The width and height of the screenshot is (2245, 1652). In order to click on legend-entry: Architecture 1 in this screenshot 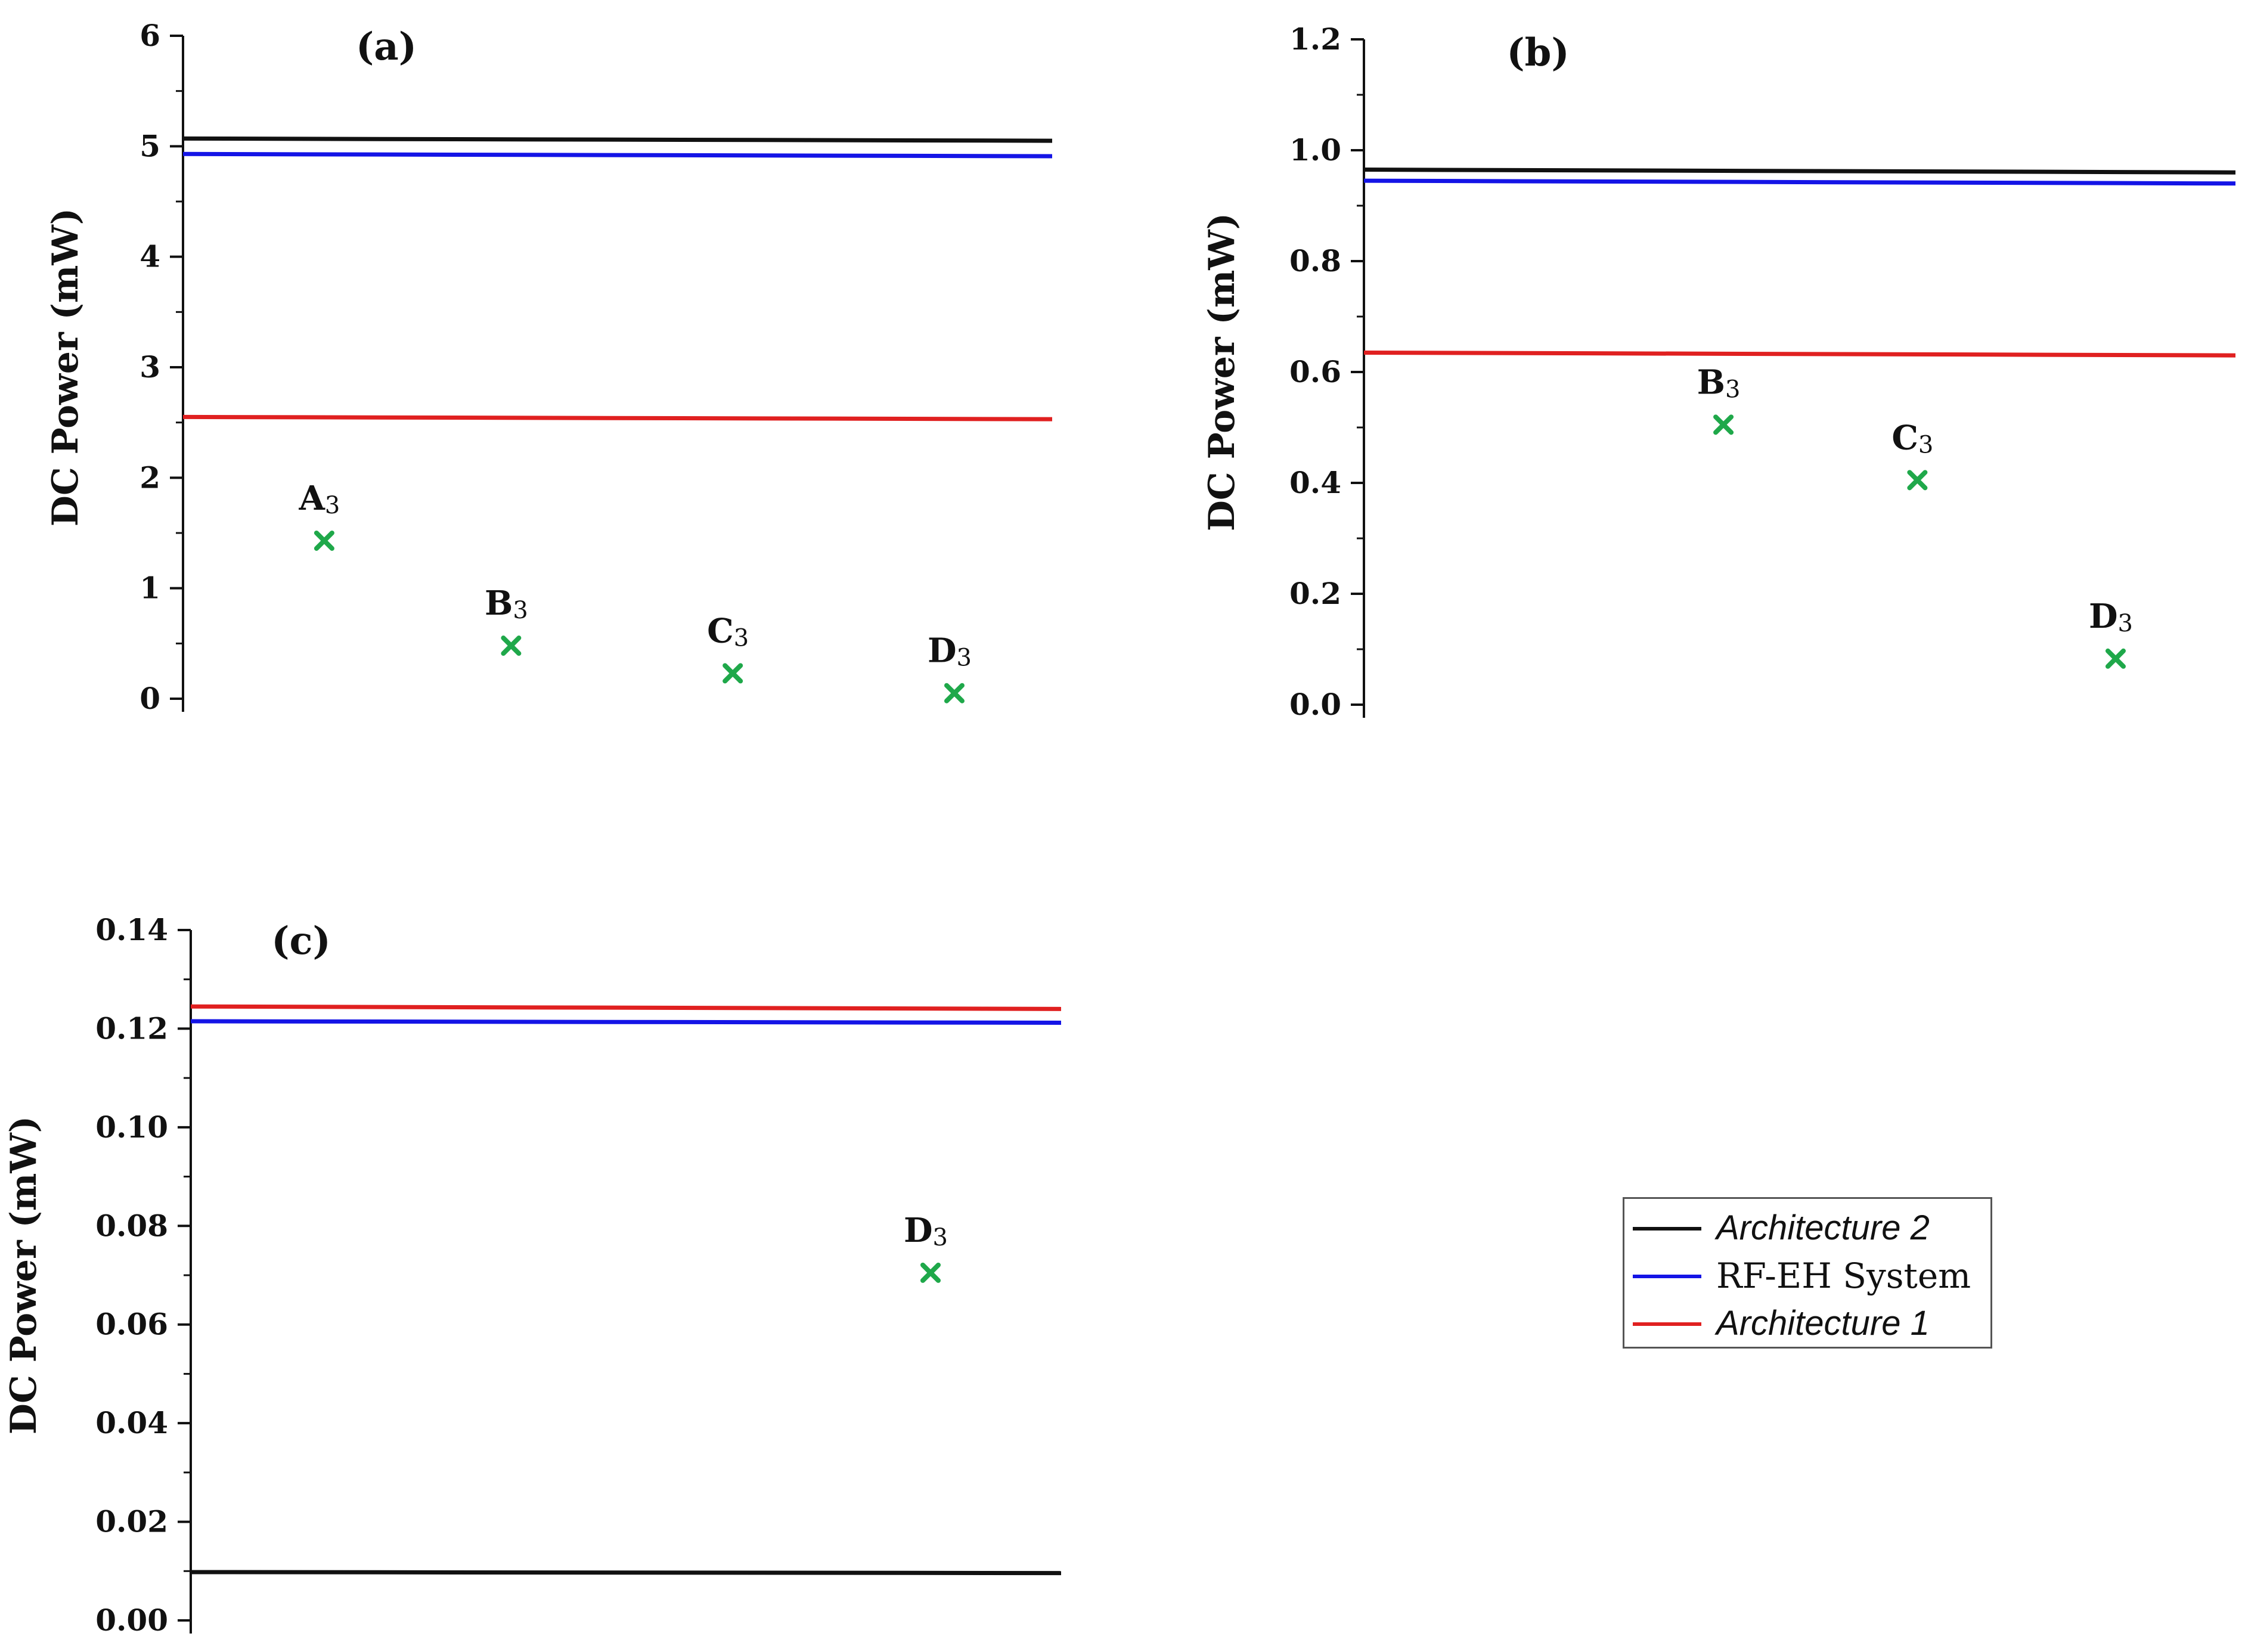, I will do `click(1808, 1323)`.